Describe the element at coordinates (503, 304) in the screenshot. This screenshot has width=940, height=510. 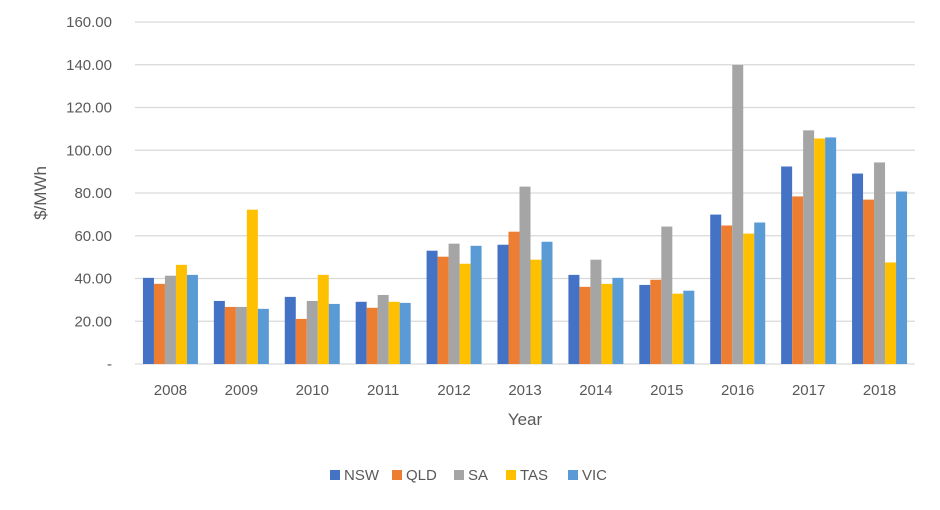
I see `bar-nsw-2013` at that location.